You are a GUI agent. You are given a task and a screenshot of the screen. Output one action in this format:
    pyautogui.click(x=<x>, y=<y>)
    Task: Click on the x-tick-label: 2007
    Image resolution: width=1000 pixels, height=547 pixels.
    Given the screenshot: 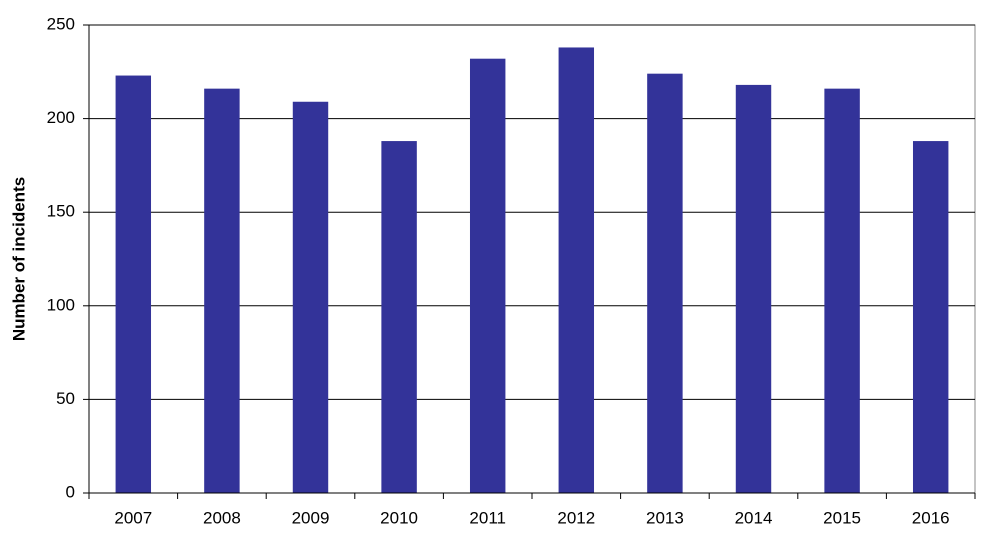 What is the action you would take?
    pyautogui.click(x=133, y=517)
    